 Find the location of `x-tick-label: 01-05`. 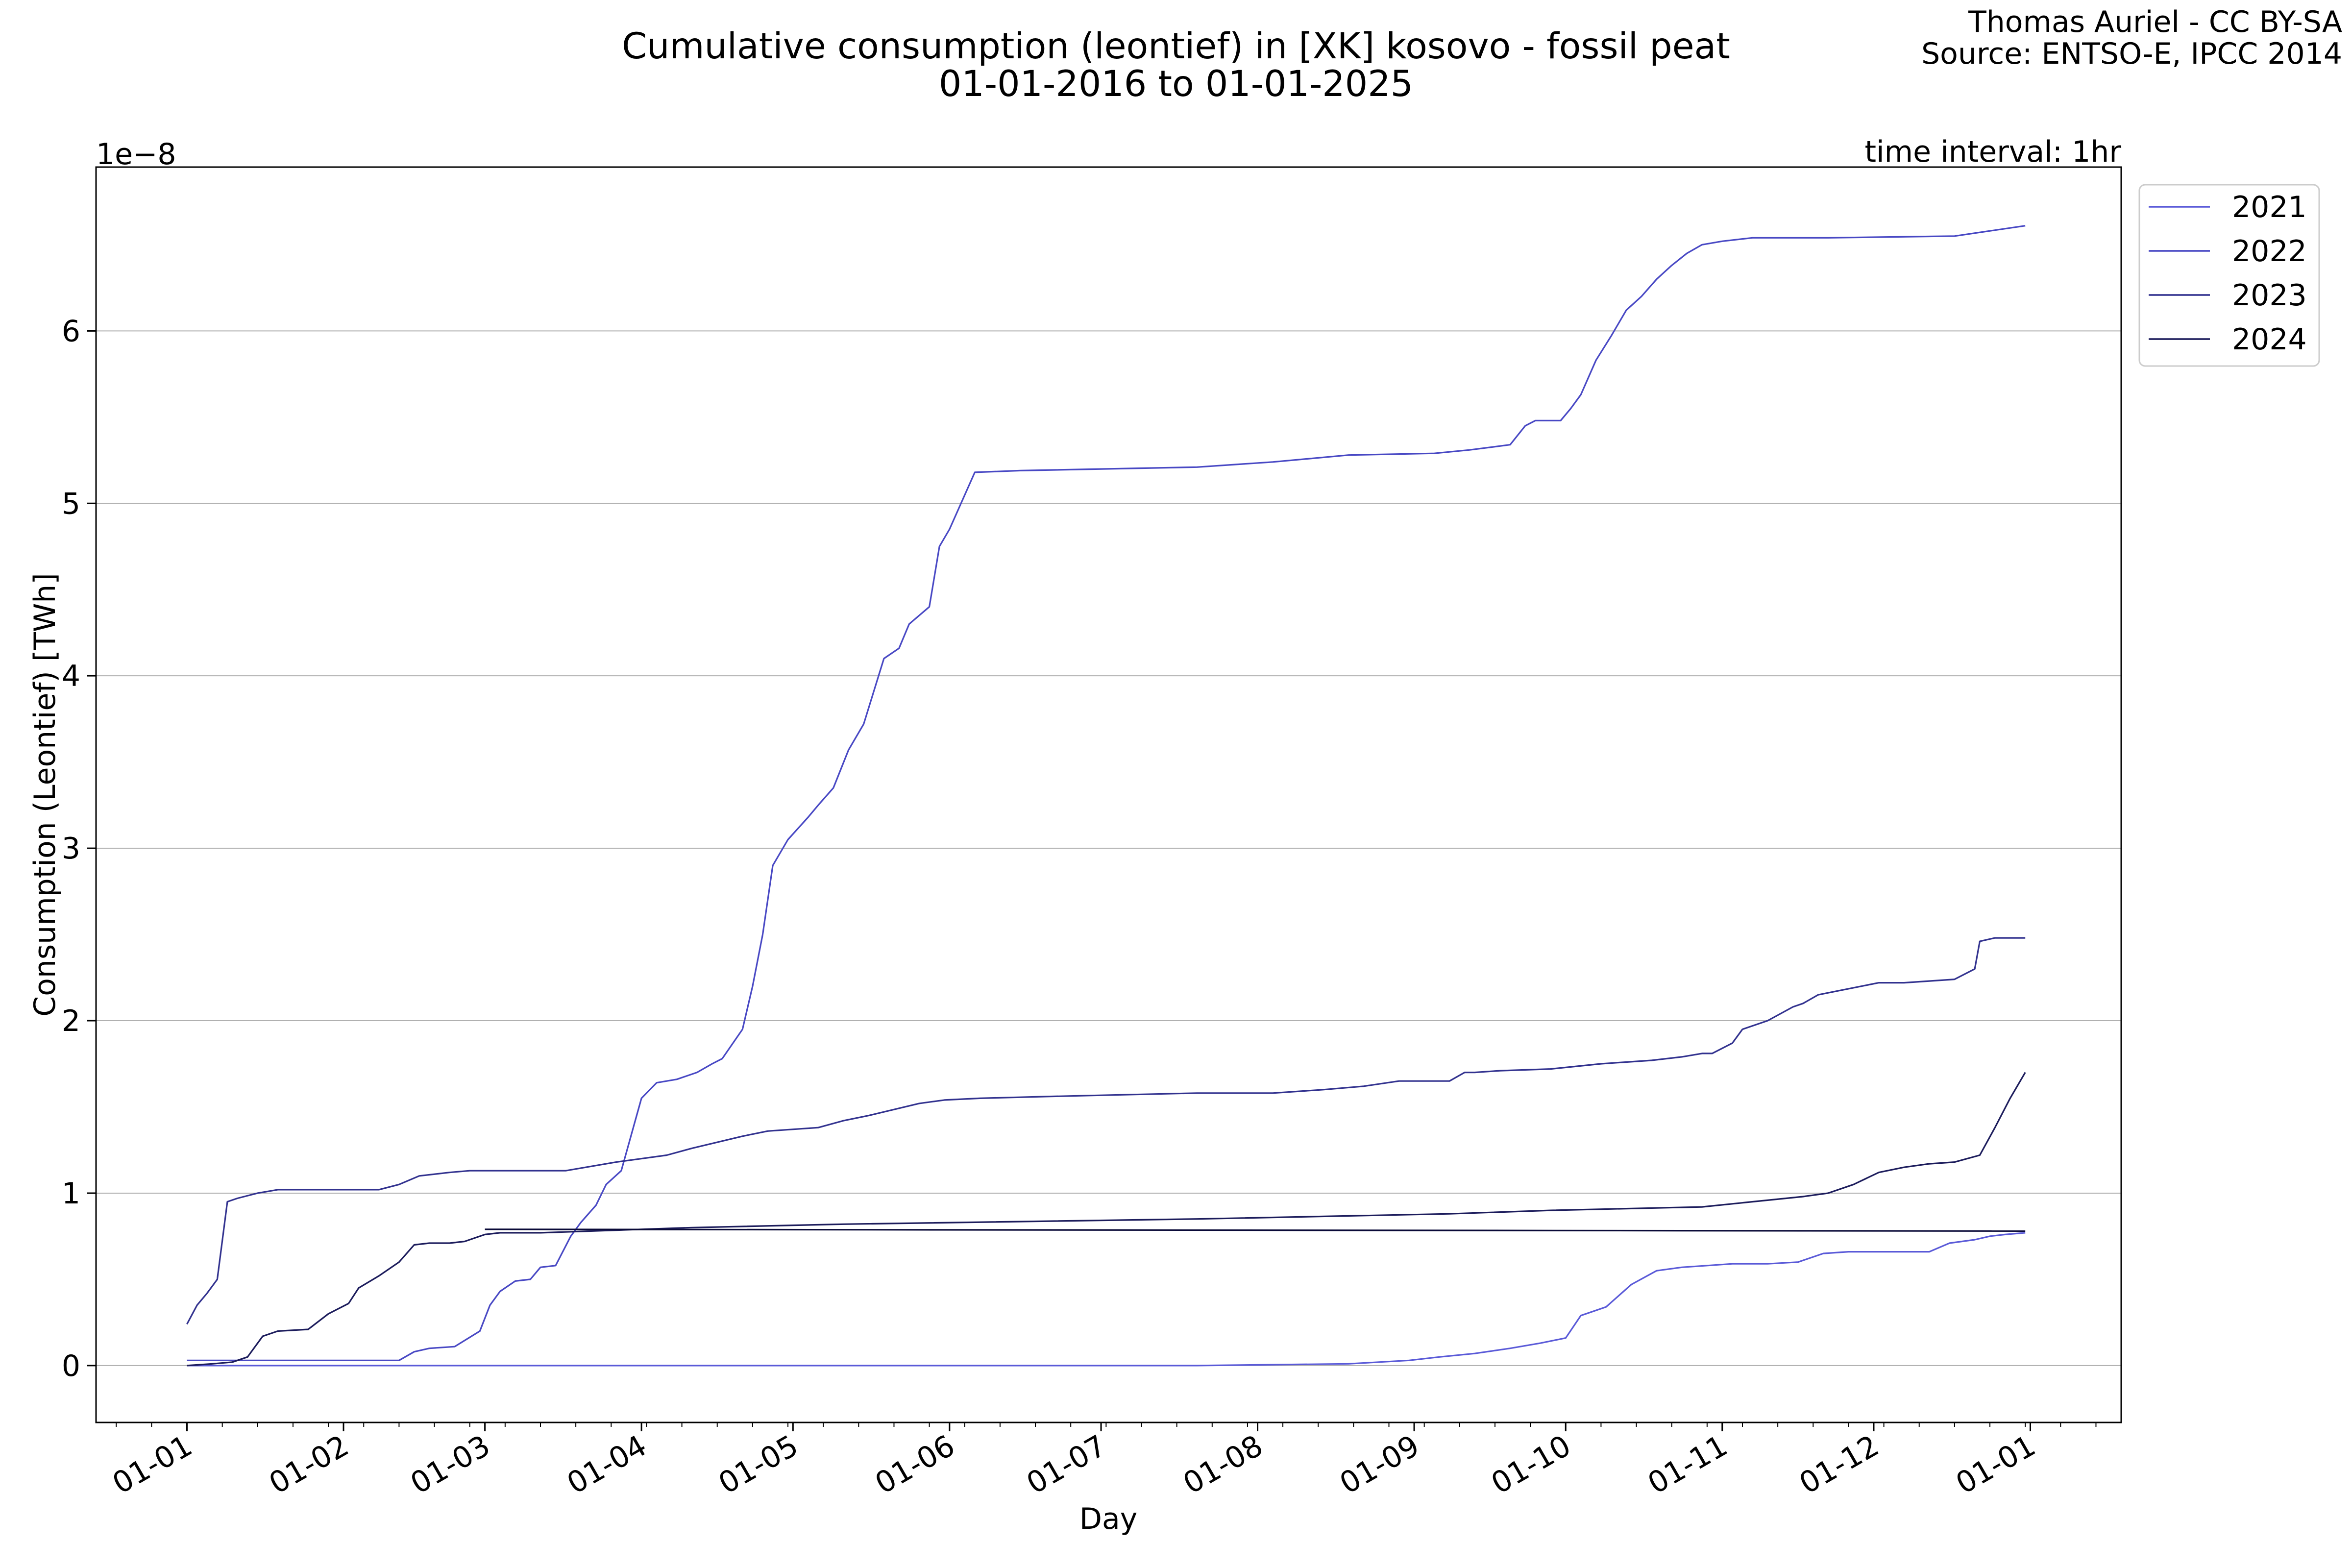

x-tick-label: 01-05 is located at coordinates (758, 1464).